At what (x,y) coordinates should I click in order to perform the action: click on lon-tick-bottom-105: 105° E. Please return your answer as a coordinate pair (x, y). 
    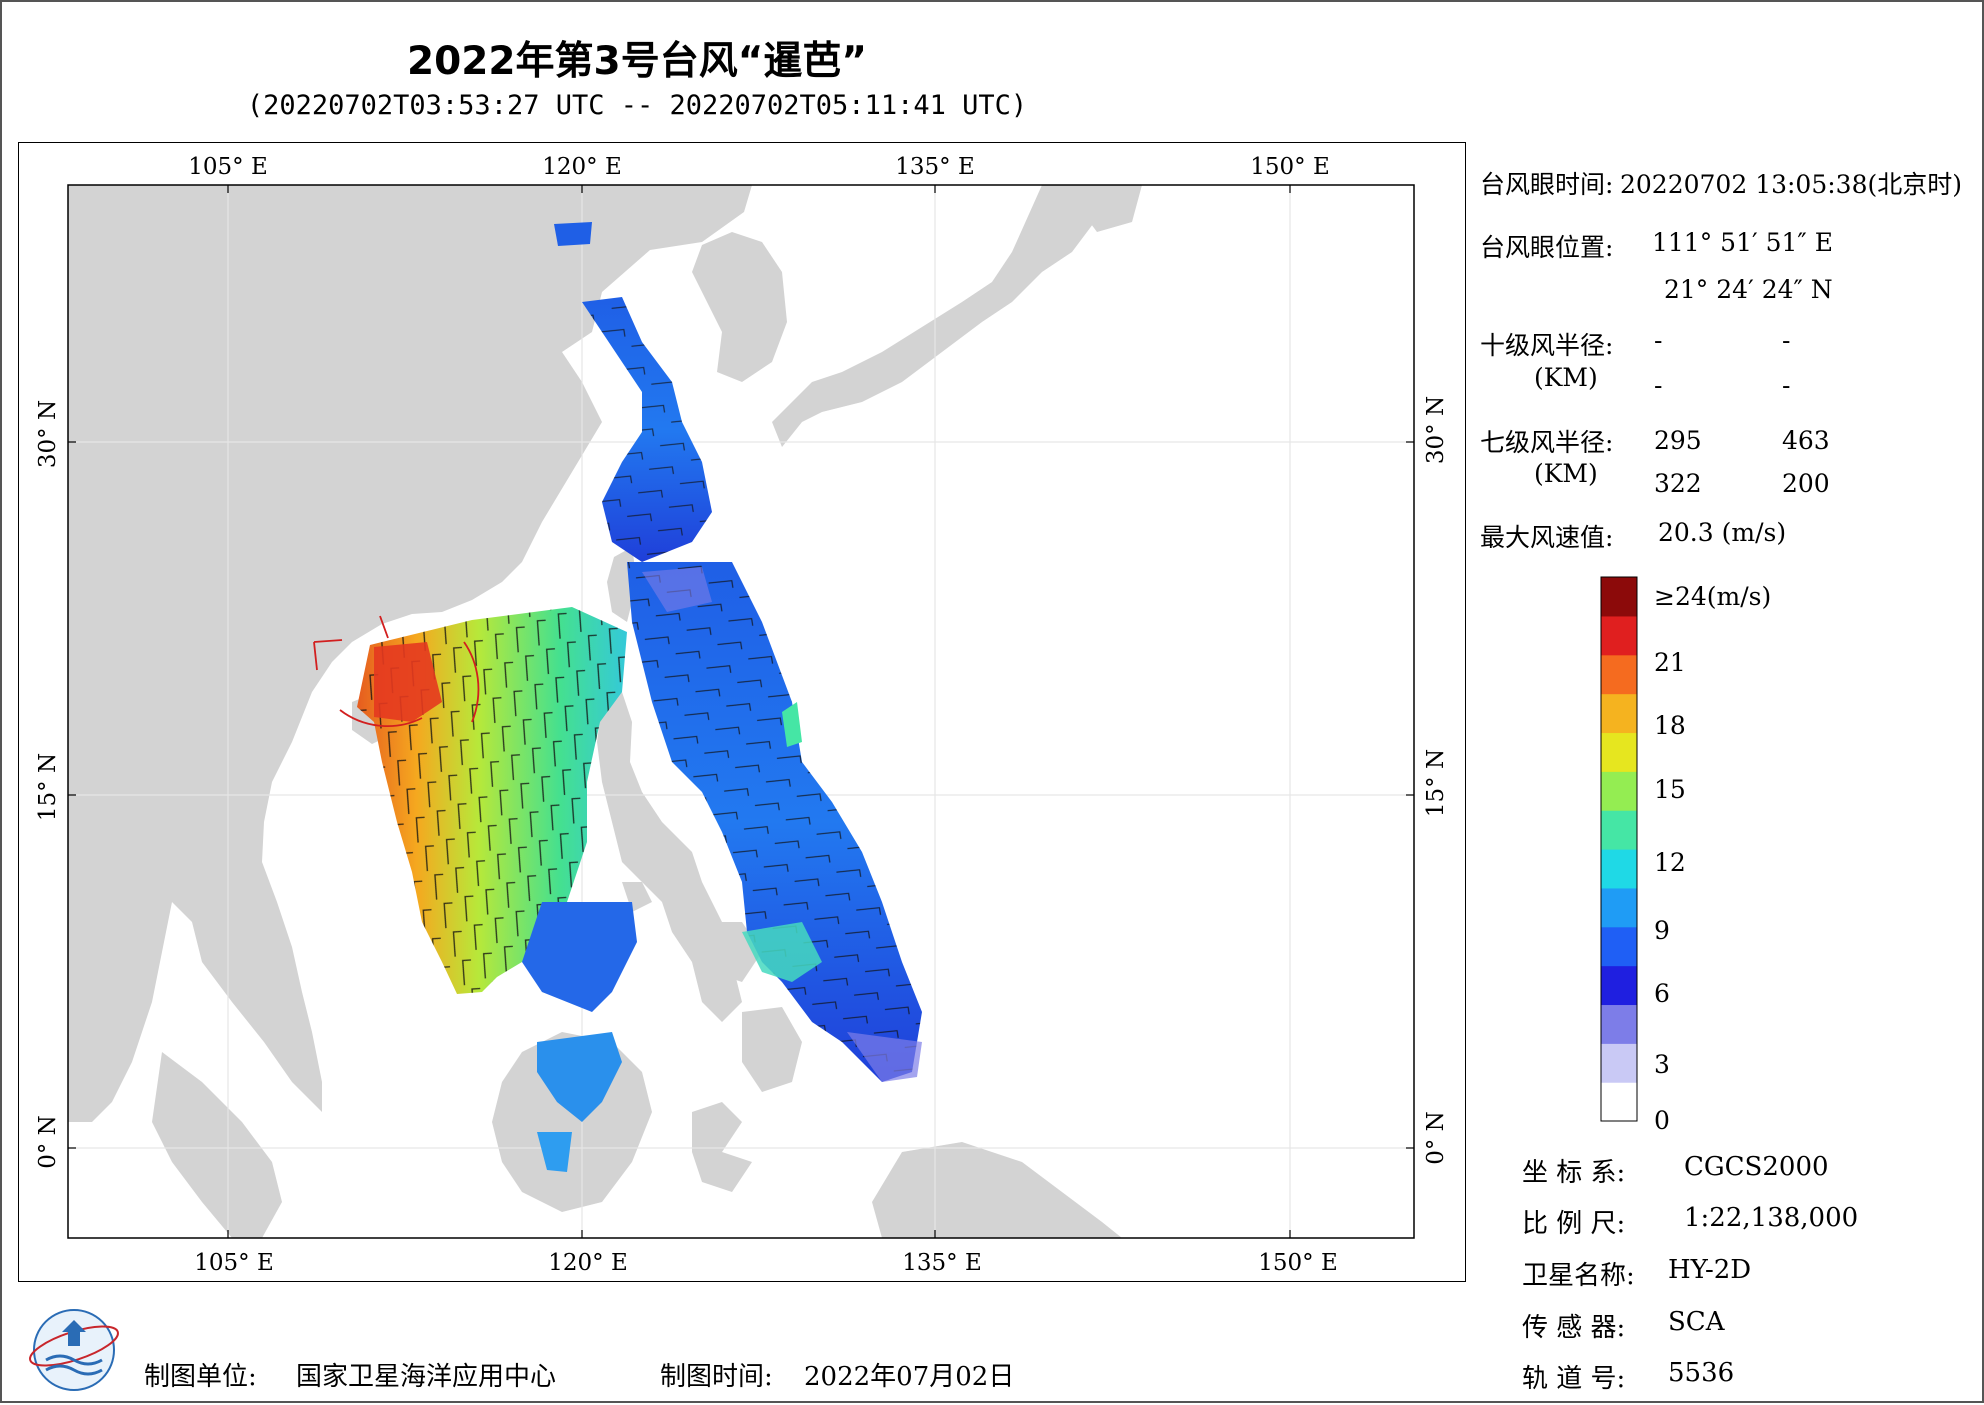
    Looking at the image, I should click on (234, 1263).